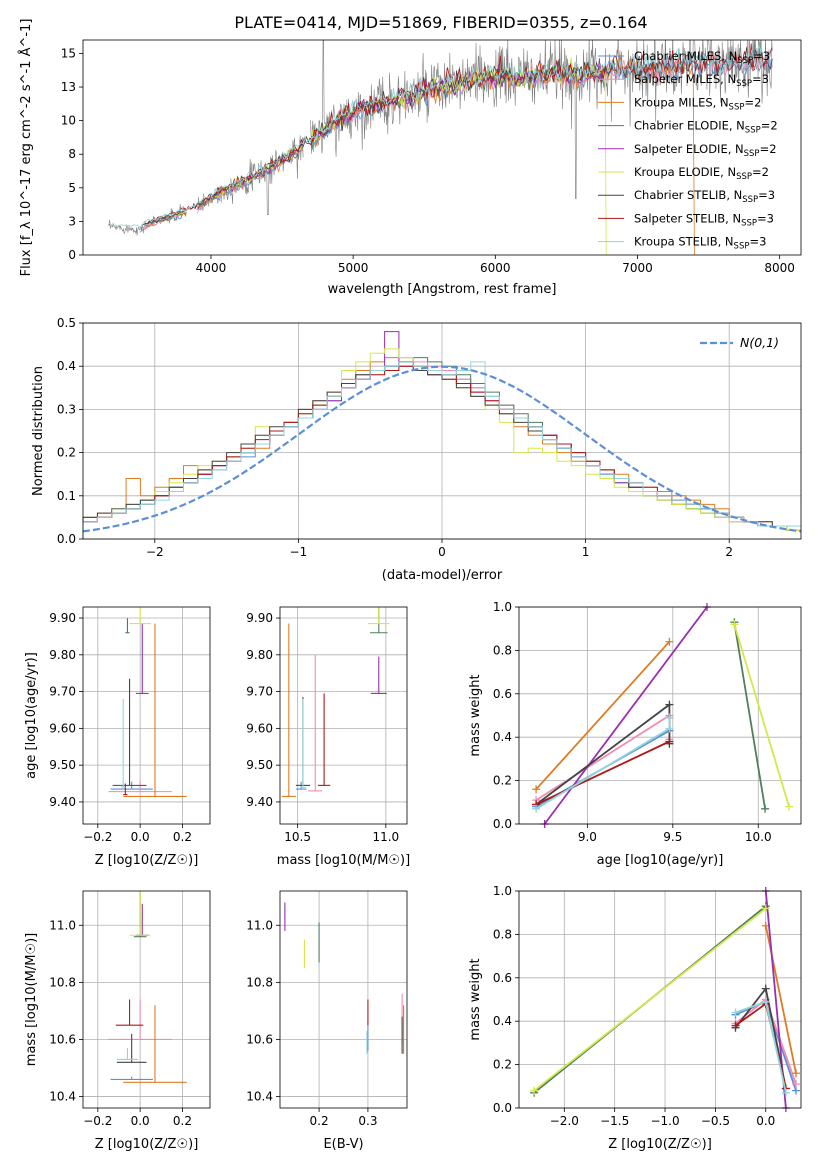  I want to click on y-tick-label: 3, so click(72, 221).